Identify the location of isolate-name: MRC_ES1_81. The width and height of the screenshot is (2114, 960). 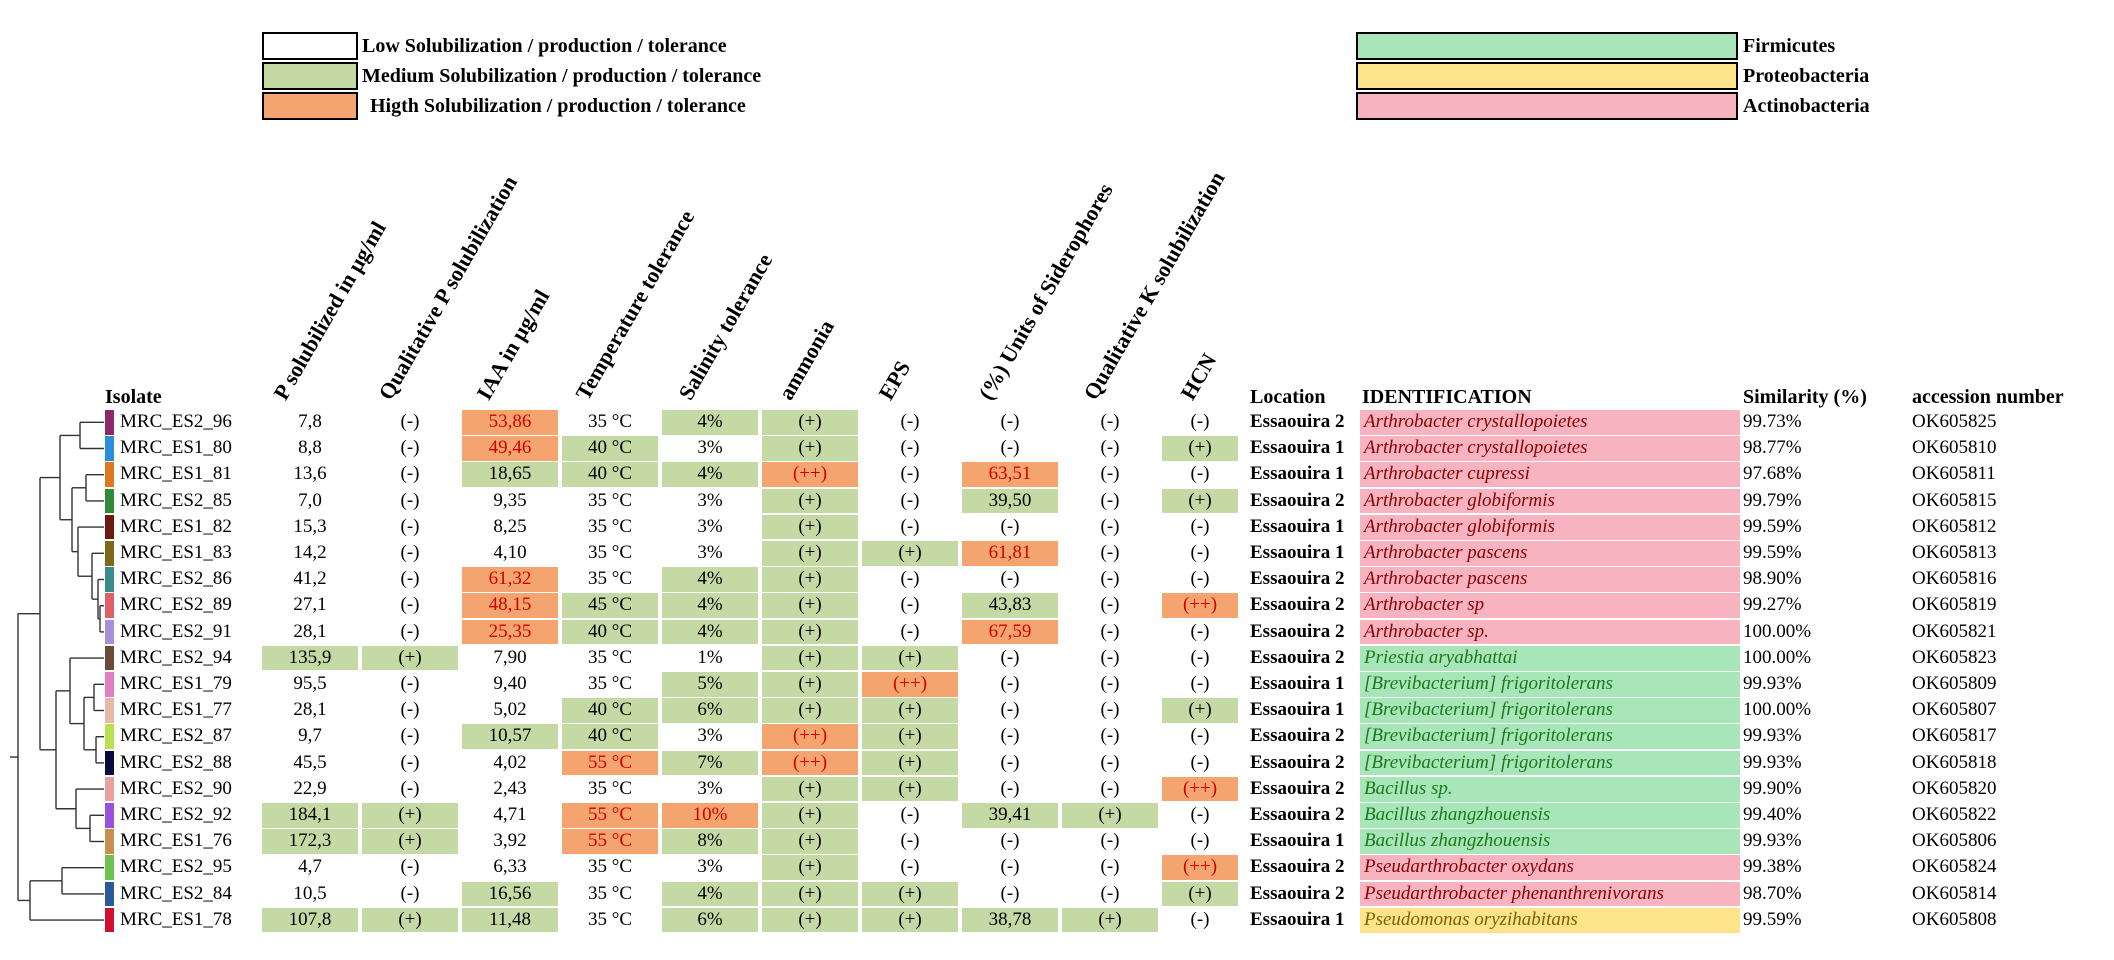
(176, 474).